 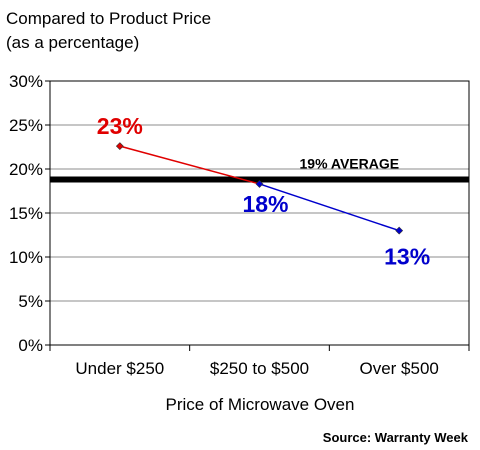 I want to click on x-axis-title: Price of Microwave Oven, so click(x=260, y=404).